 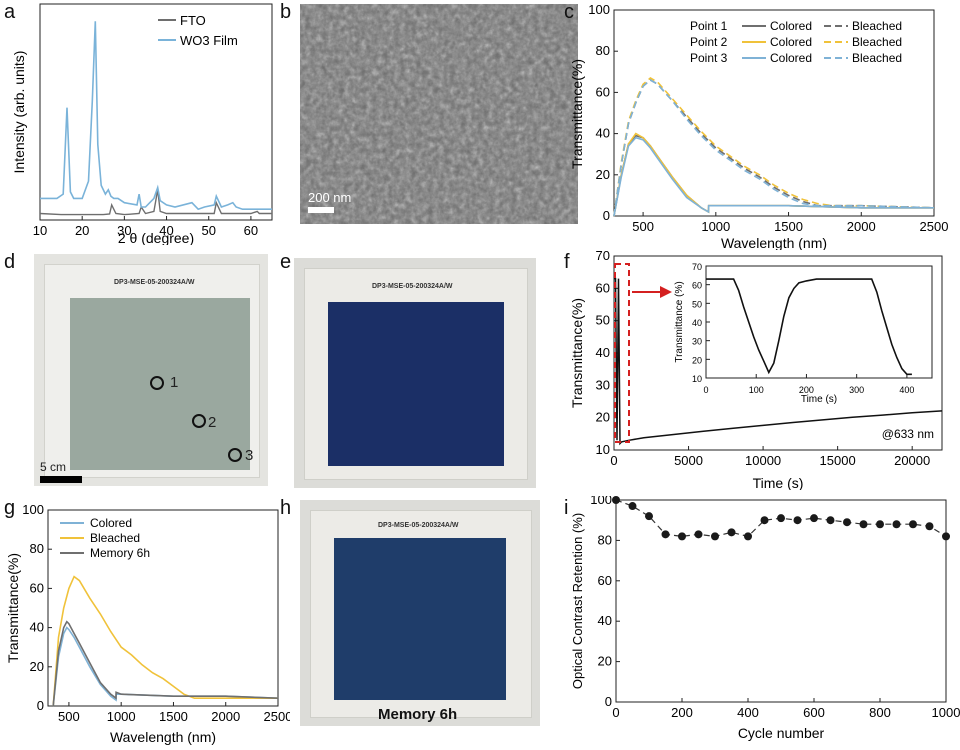 I want to click on panel-letter-d: d, so click(x=9, y=262).